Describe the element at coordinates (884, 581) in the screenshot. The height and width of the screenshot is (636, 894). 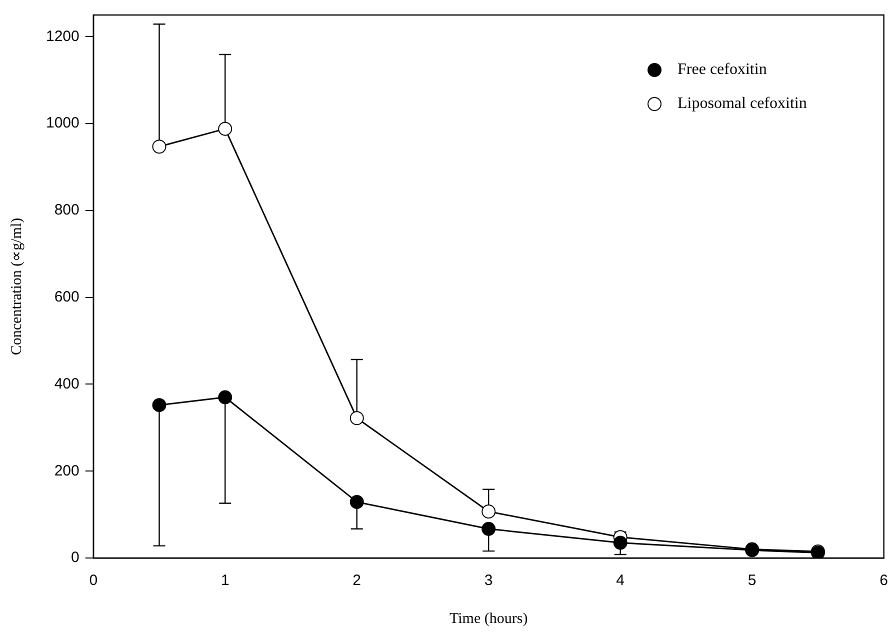
I see `x-tick-label: 6` at that location.